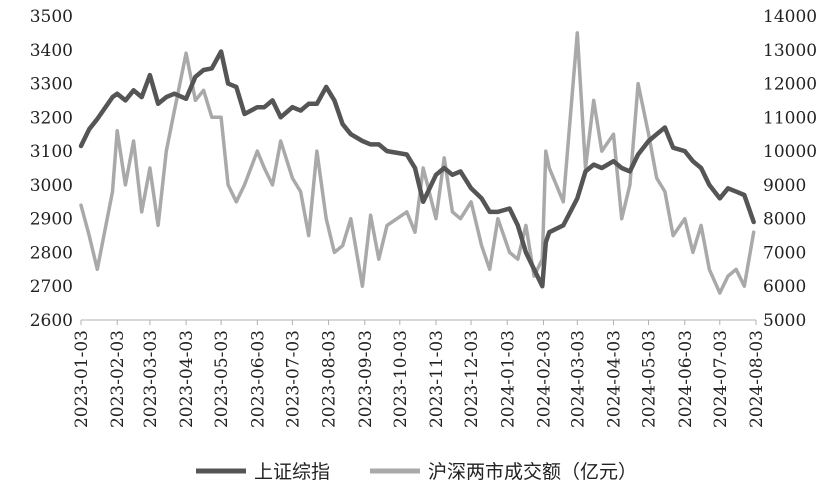 This screenshot has width=835, height=496. I want to click on left-axis-ticks: 2600 2700 2800 2900 3000 3100 3200 3300 3400 3500, so click(51, 169).